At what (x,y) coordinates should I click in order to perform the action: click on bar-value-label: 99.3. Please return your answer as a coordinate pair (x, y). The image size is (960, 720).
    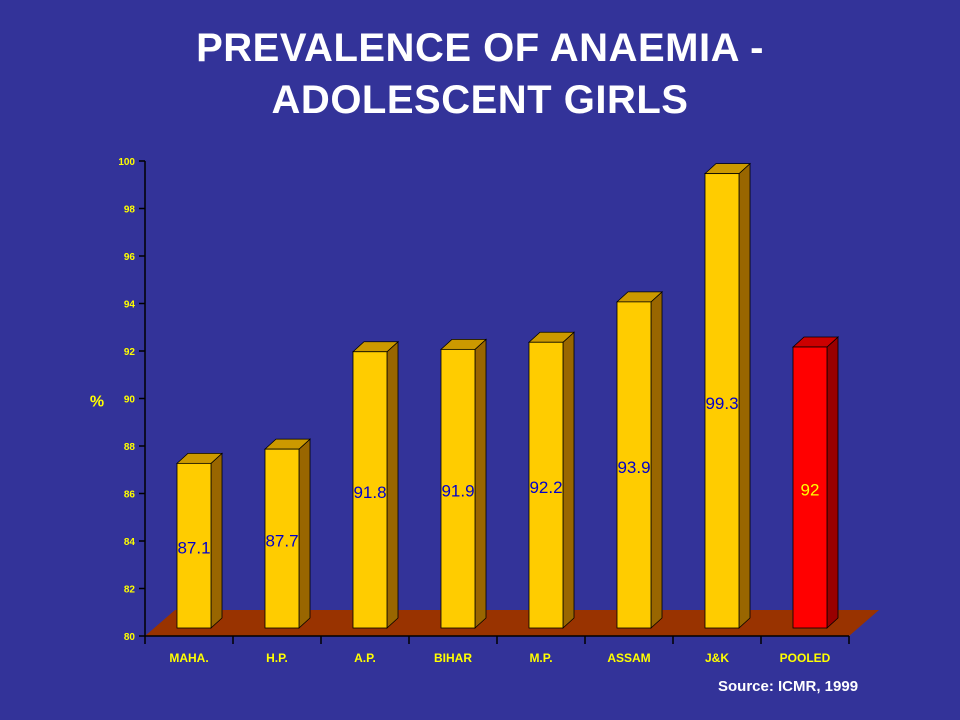
    Looking at the image, I should click on (721, 403).